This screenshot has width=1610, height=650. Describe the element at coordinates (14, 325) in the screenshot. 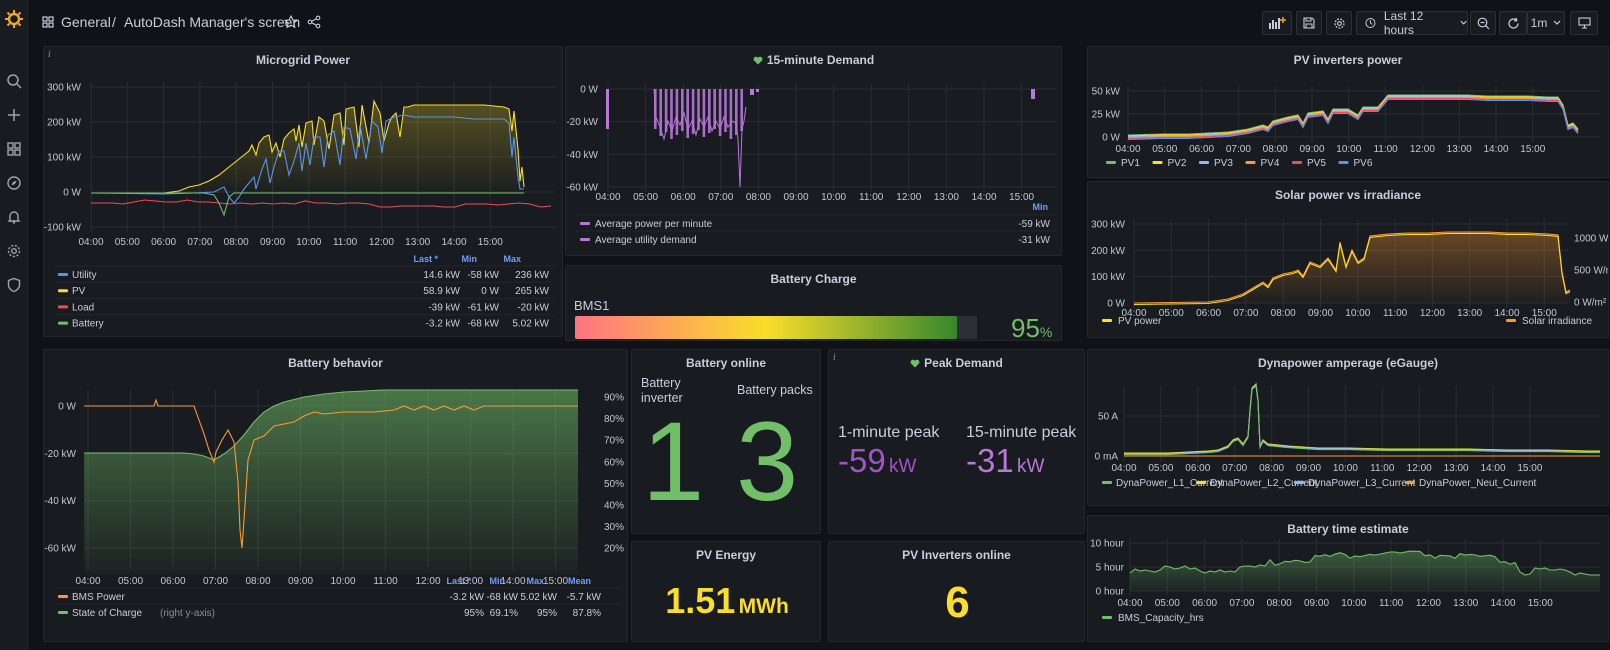

I see `side-menu` at that location.